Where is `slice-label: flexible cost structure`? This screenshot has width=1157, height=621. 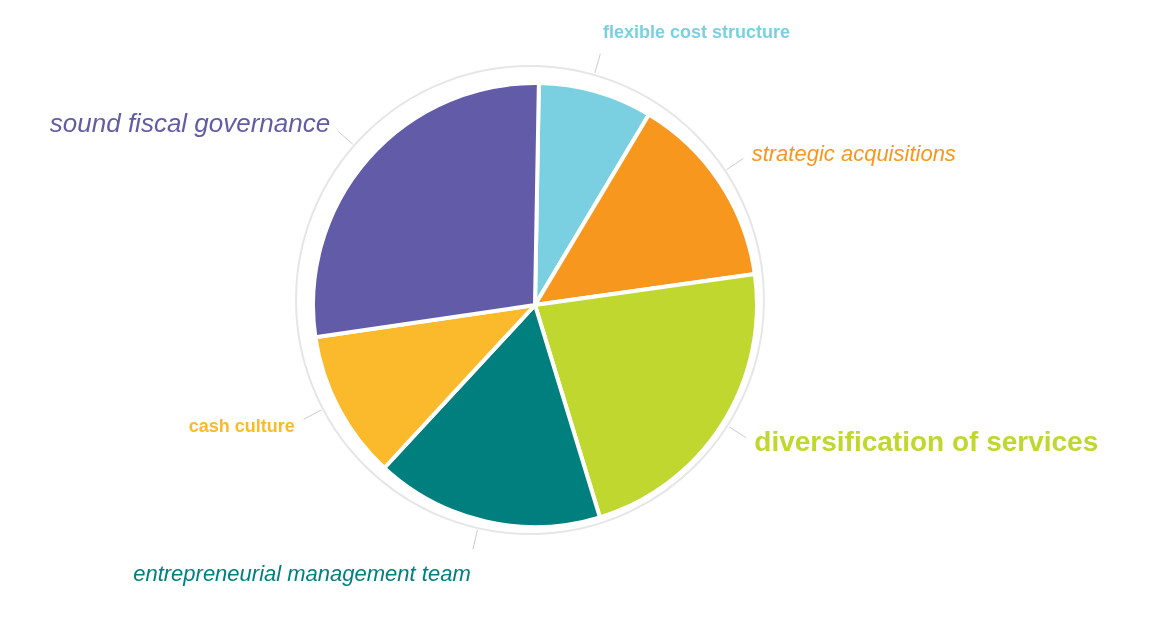 slice-label: flexible cost structure is located at coordinates (697, 32).